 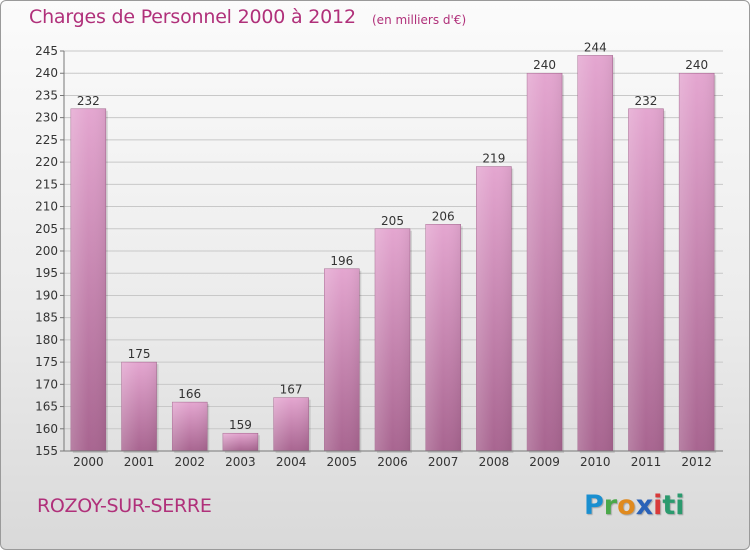 What do you see at coordinates (696, 462) in the screenshot?
I see `x-tick-label: 2012` at bounding box center [696, 462].